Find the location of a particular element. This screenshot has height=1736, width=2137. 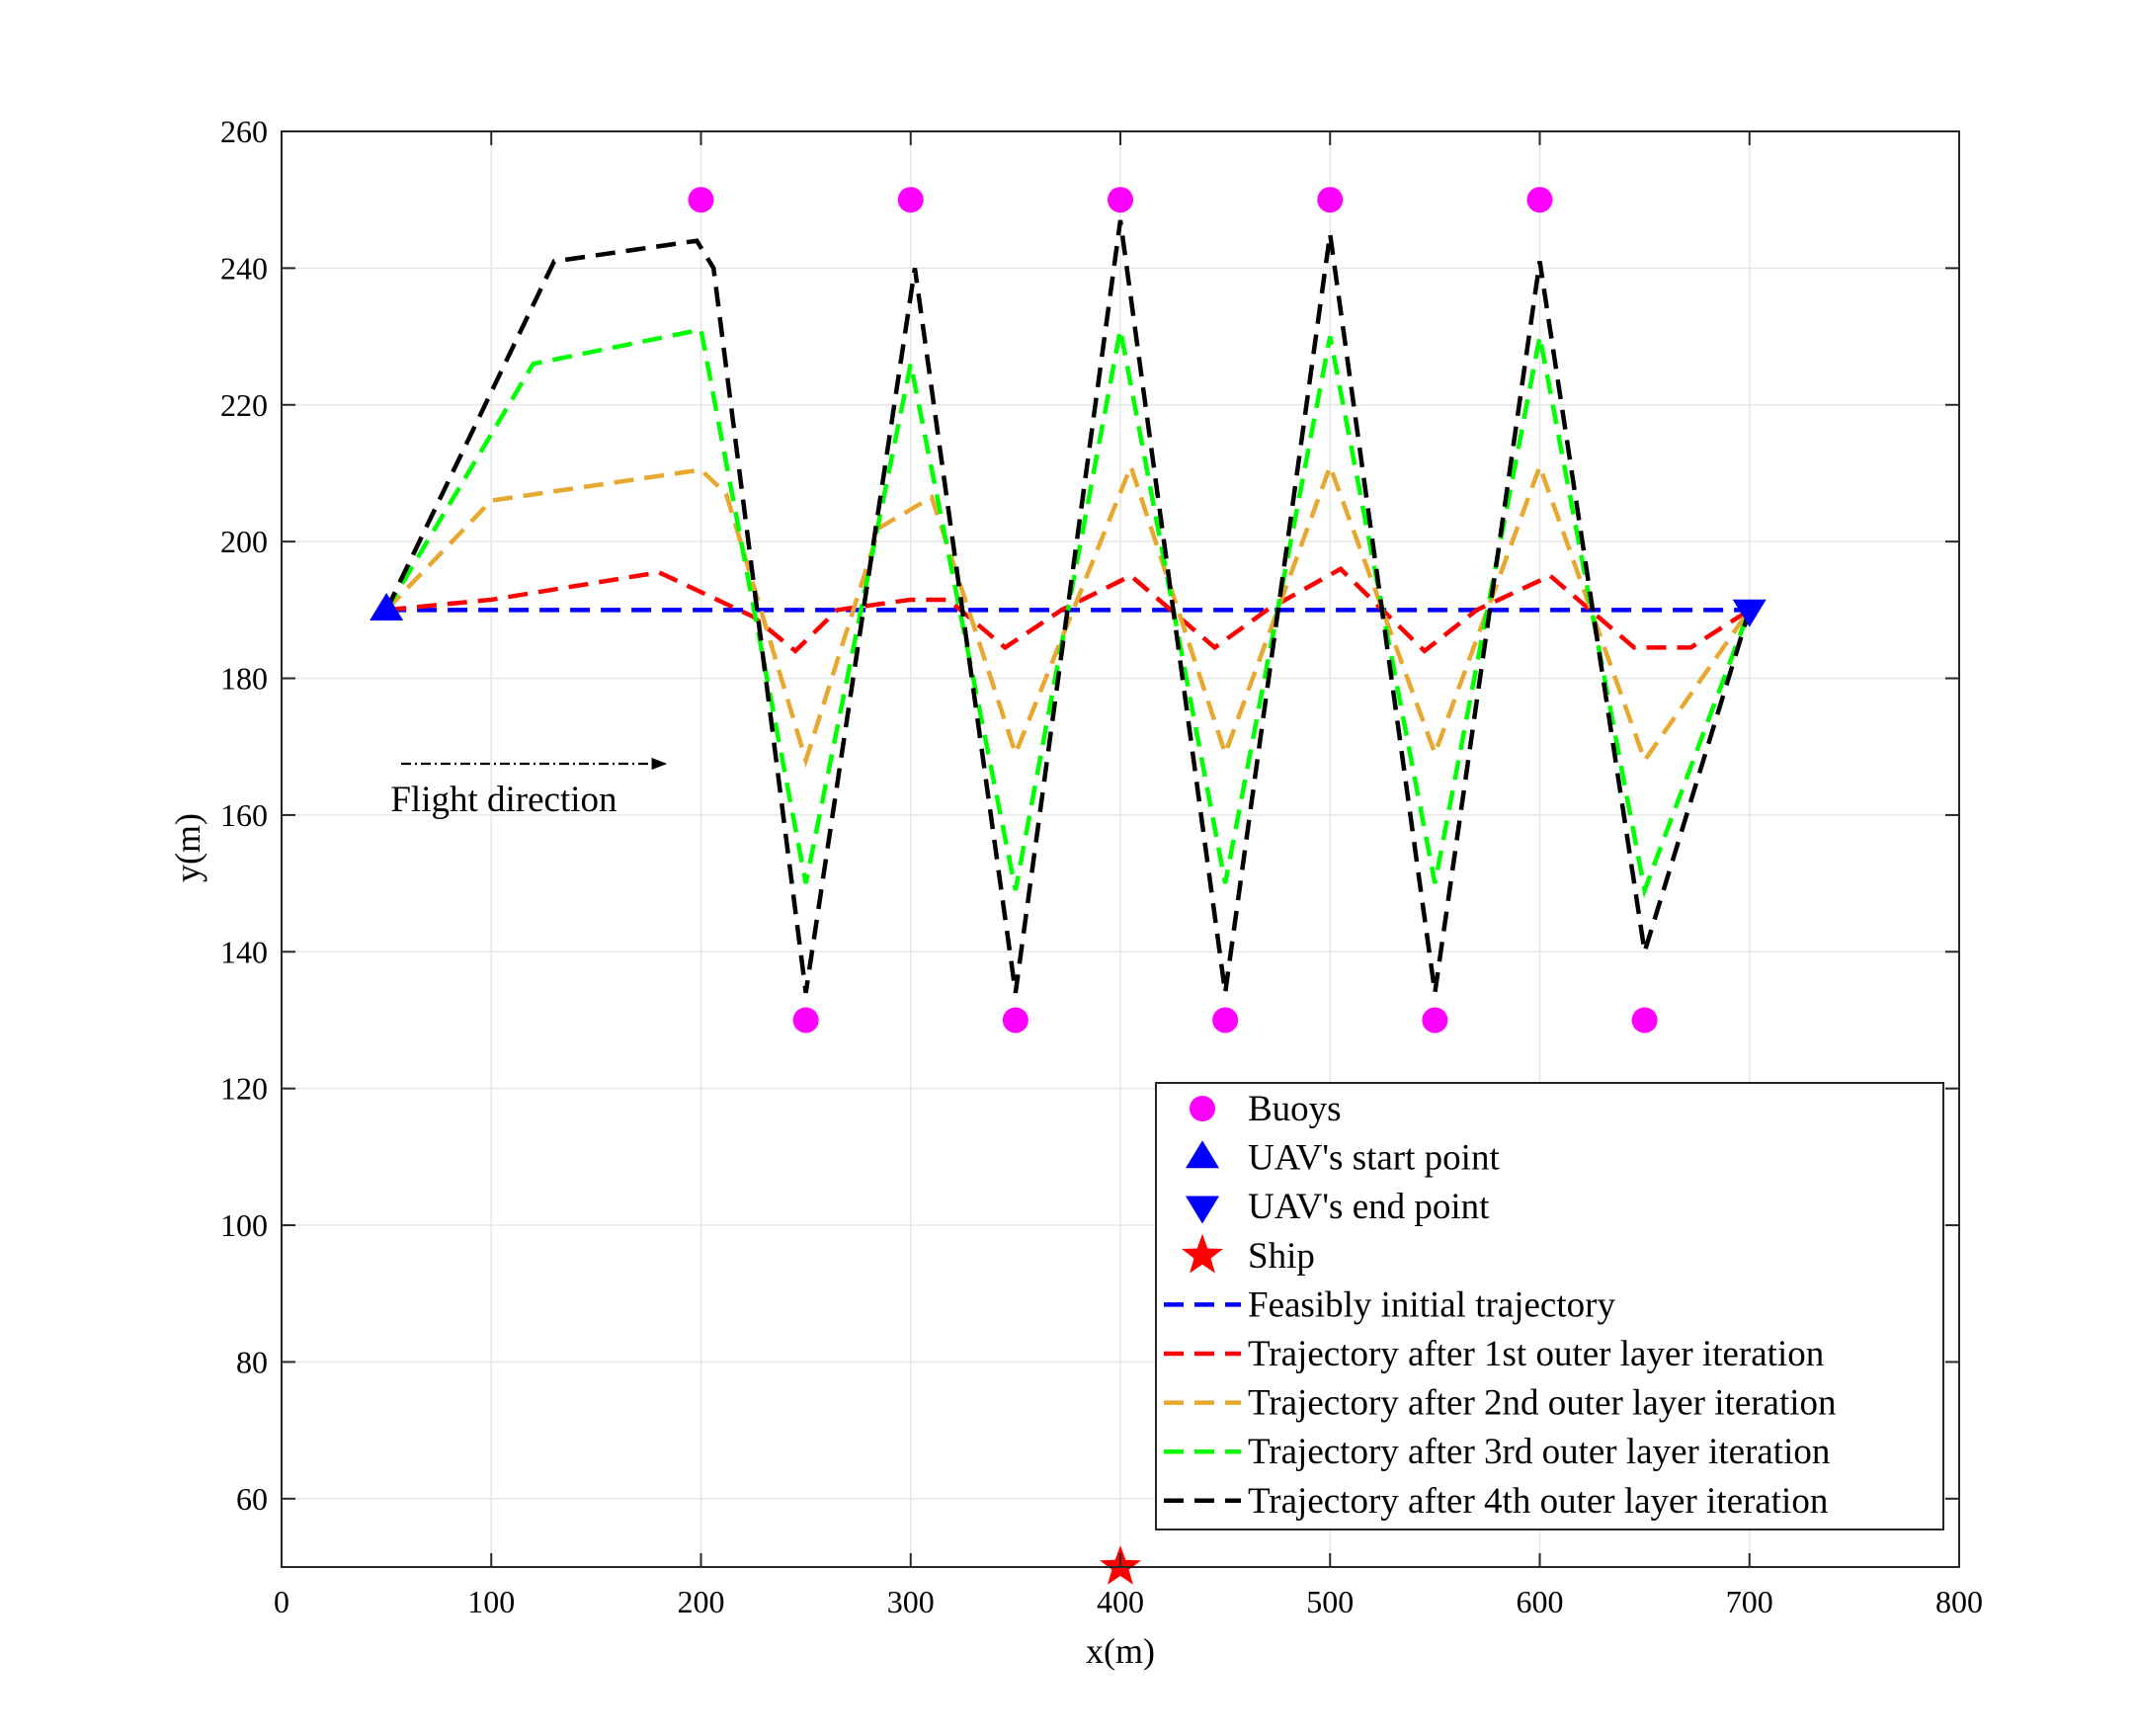

x-tick-label: 600 is located at coordinates (1540, 1601).